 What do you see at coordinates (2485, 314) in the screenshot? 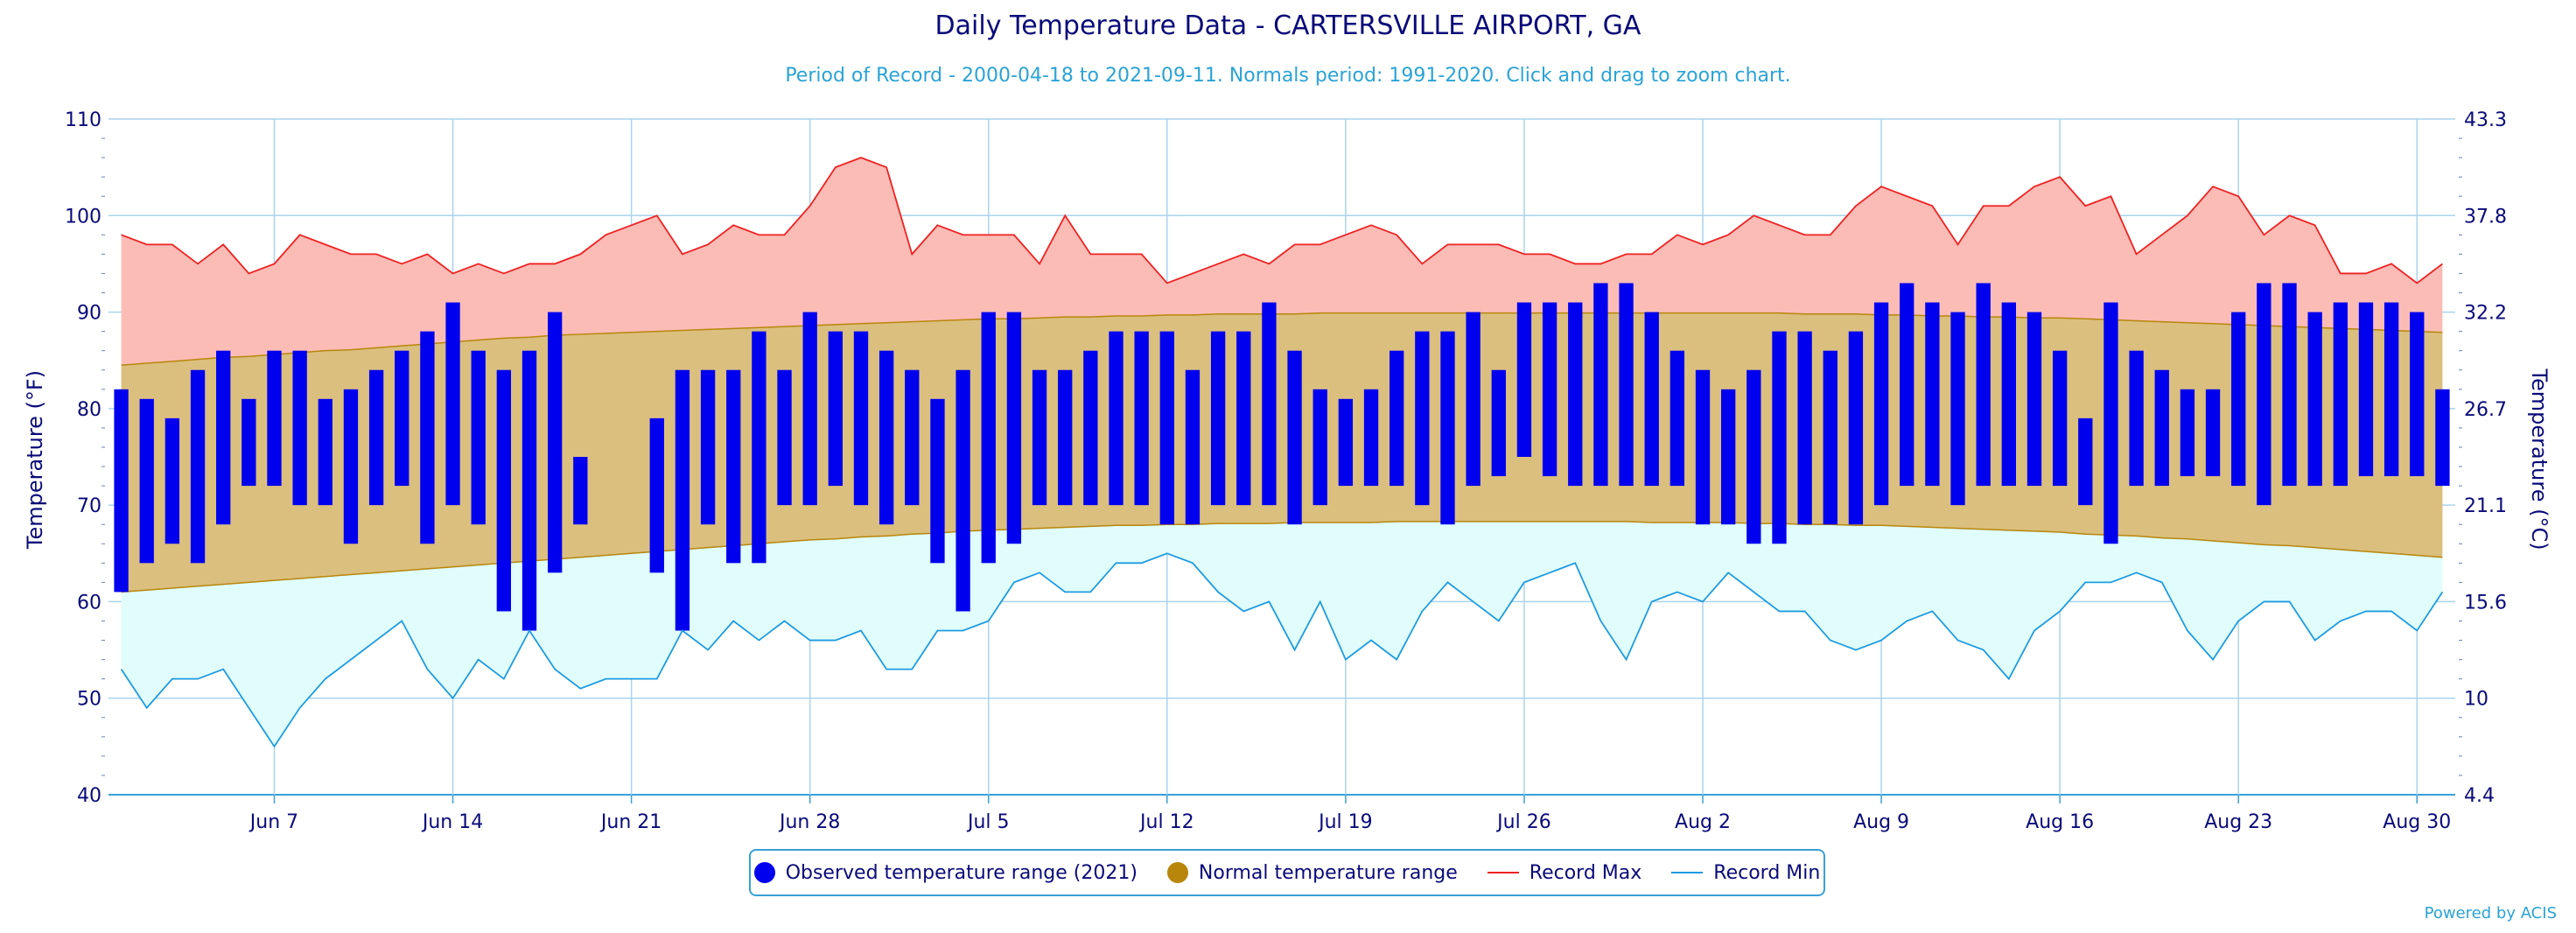
I see `y2-tick-label: 32.2` at bounding box center [2485, 314].